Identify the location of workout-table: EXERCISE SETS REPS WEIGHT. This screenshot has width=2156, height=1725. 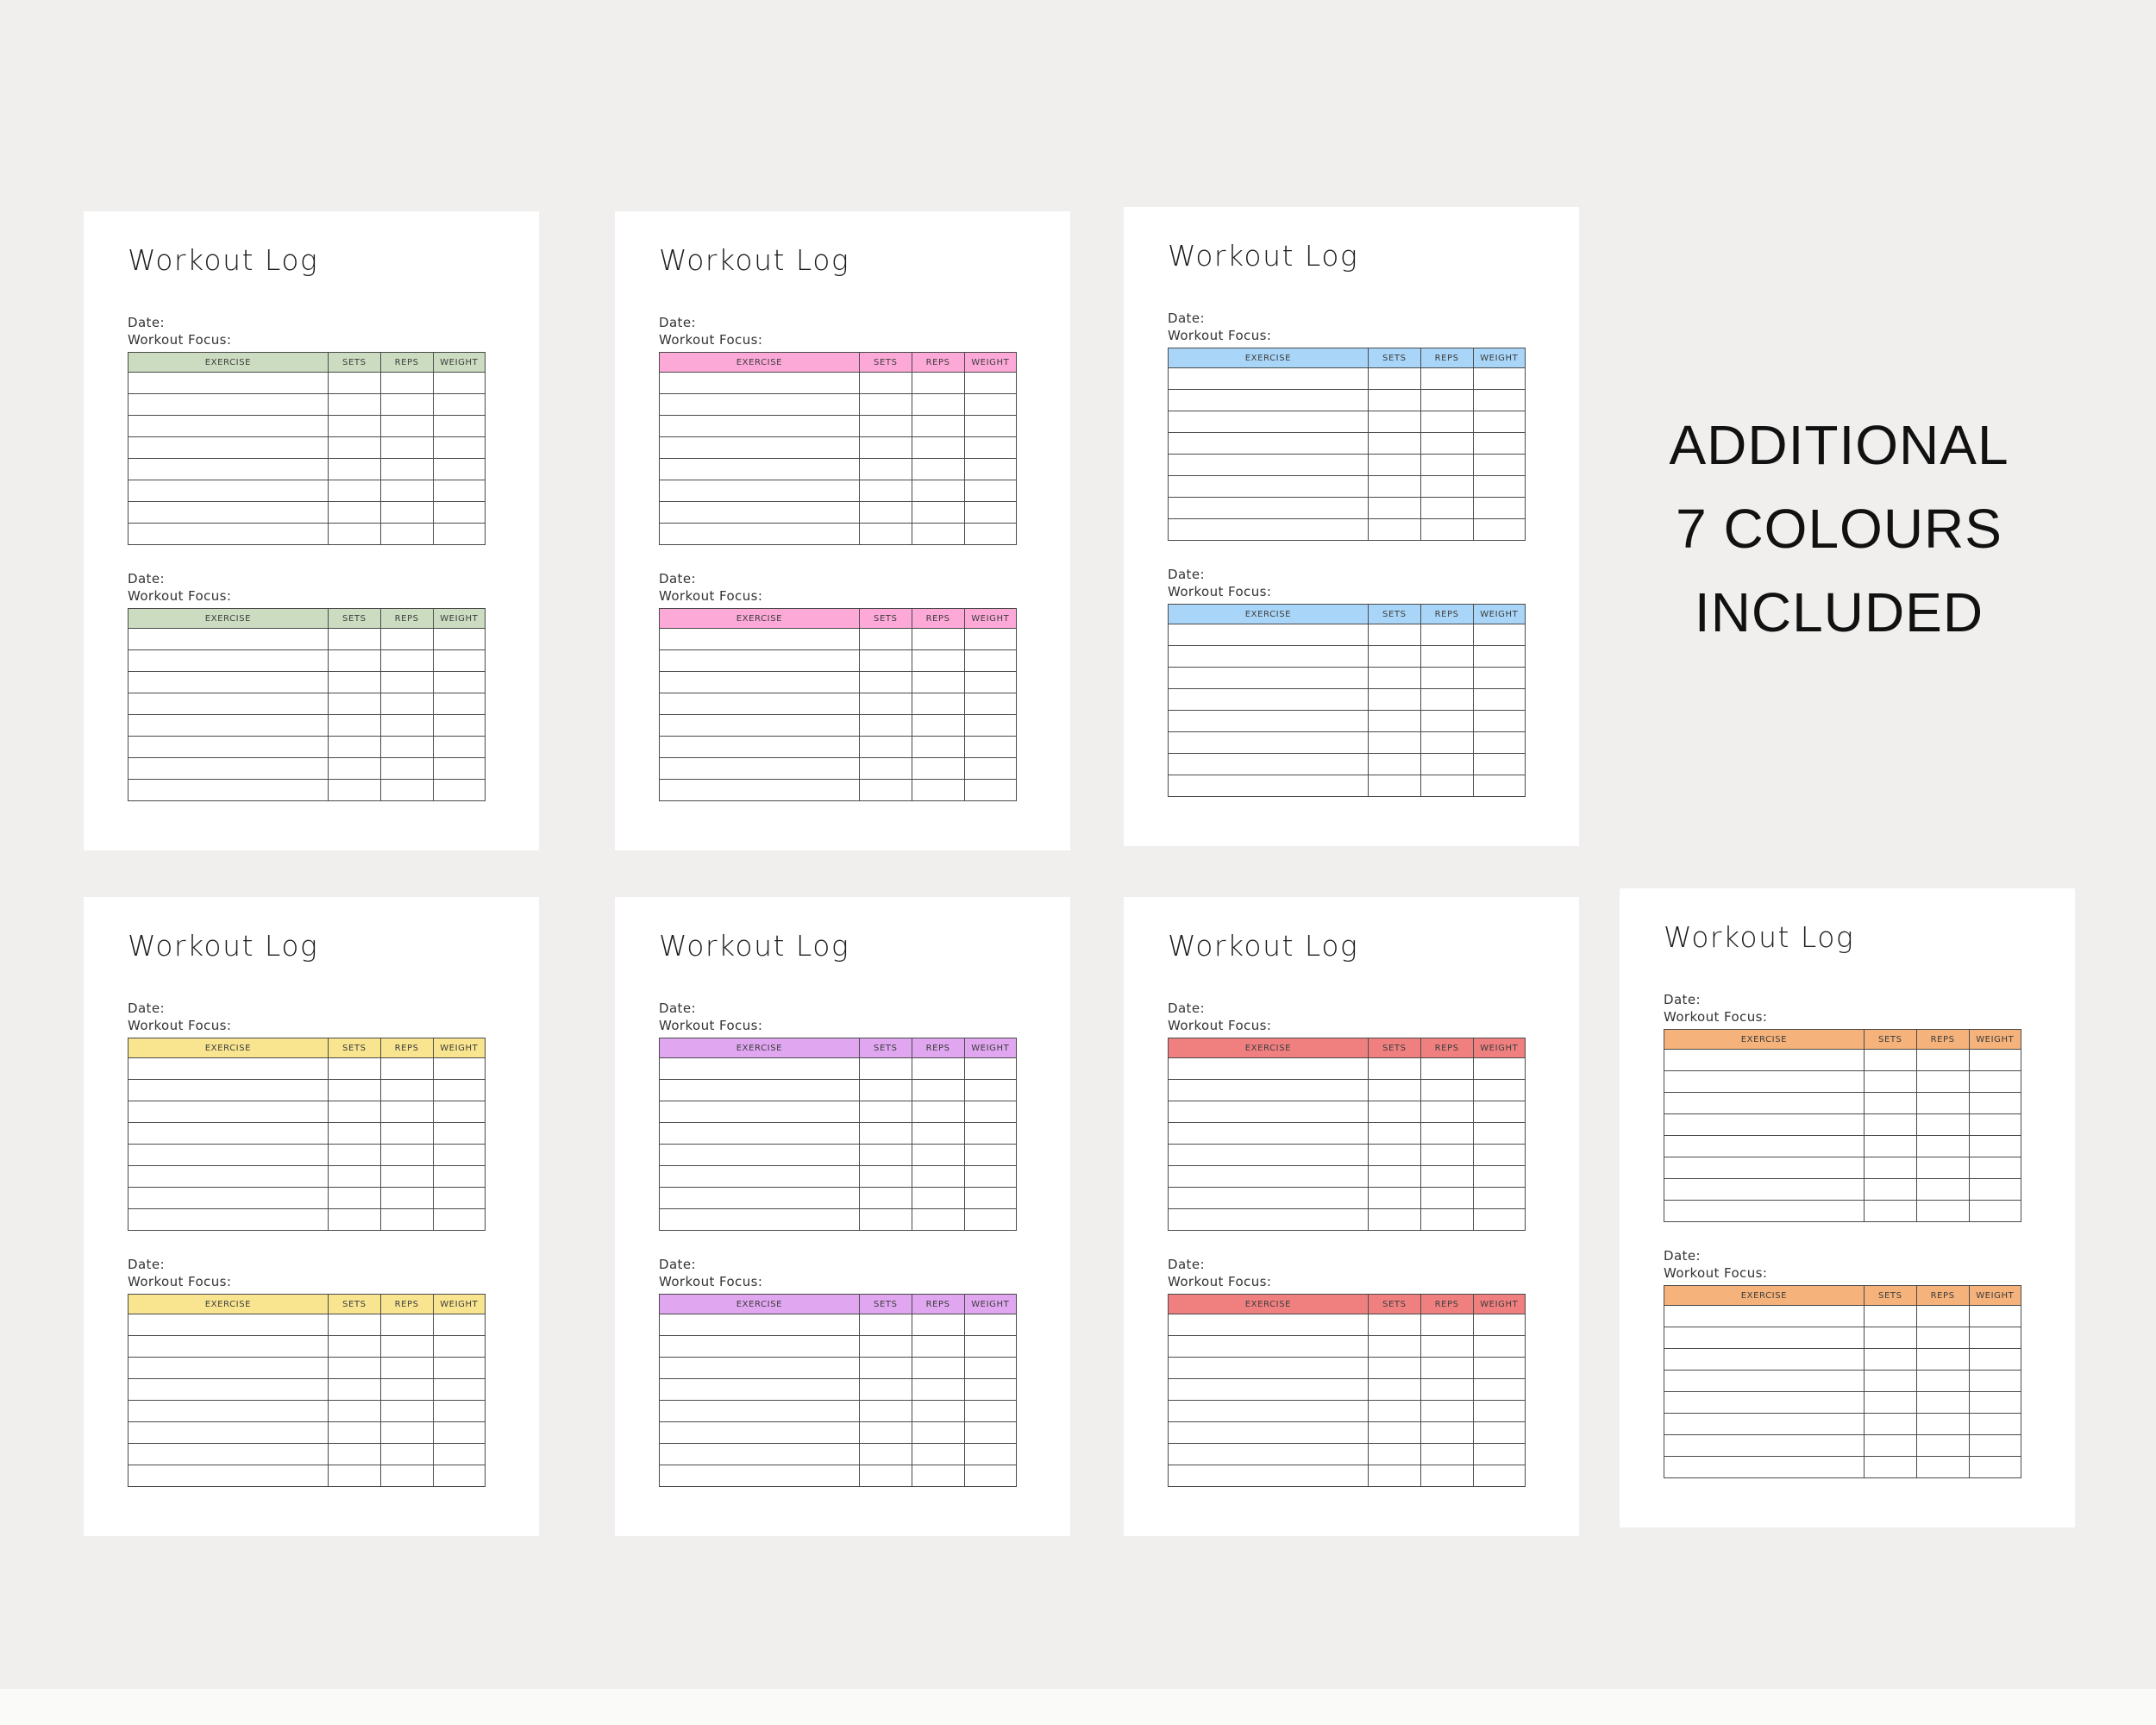
(838, 1390).